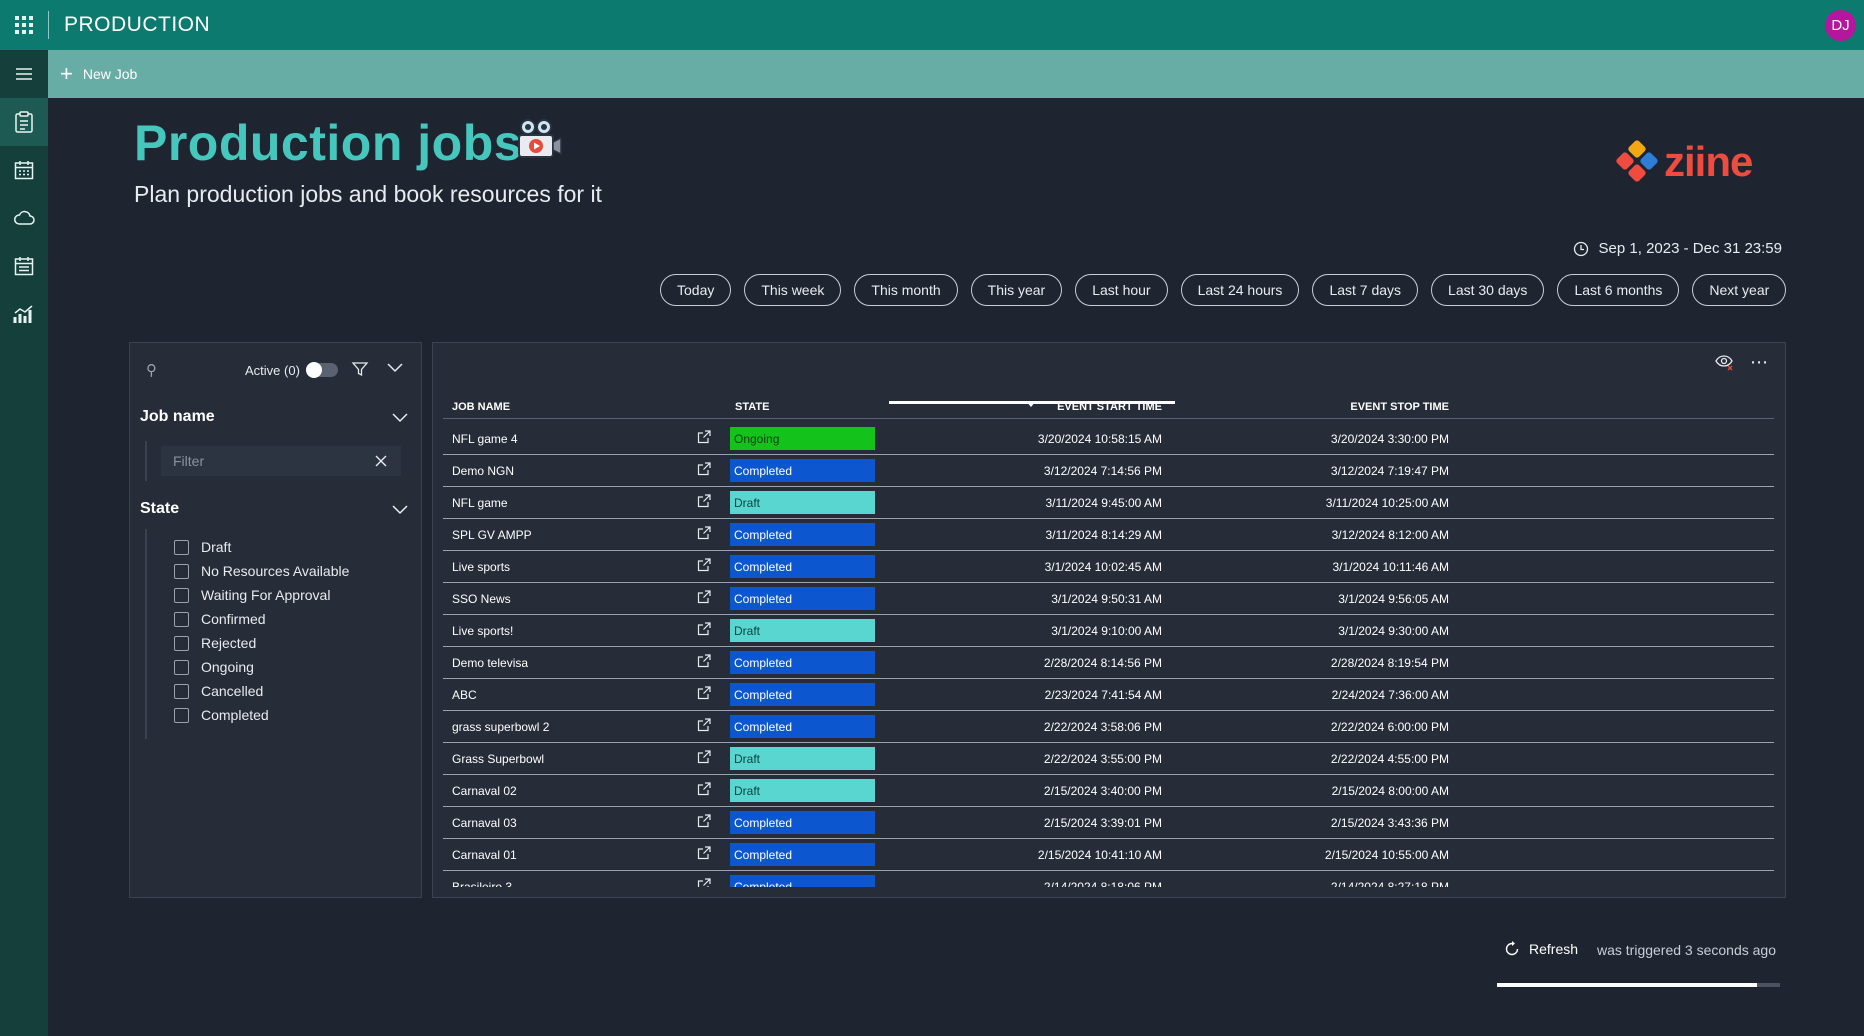 Image resolution: width=1864 pixels, height=1036 pixels. What do you see at coordinates (1739, 290) in the screenshot?
I see `quick-range-button: Next year` at bounding box center [1739, 290].